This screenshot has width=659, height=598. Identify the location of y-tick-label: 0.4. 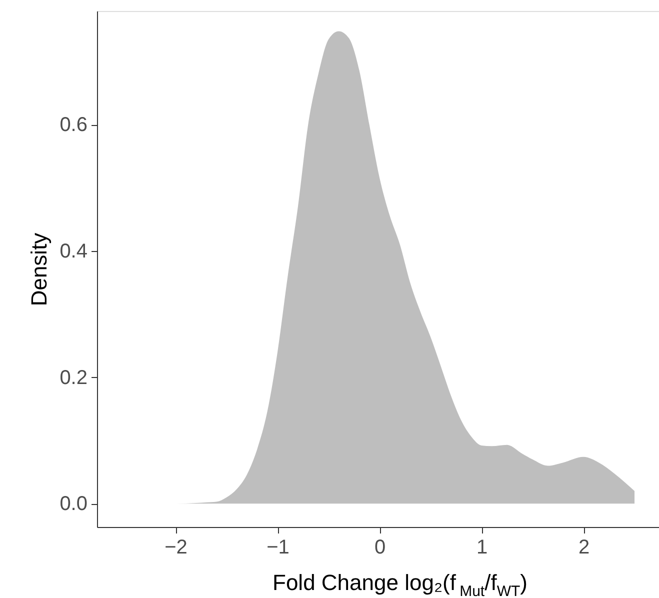
(74, 251).